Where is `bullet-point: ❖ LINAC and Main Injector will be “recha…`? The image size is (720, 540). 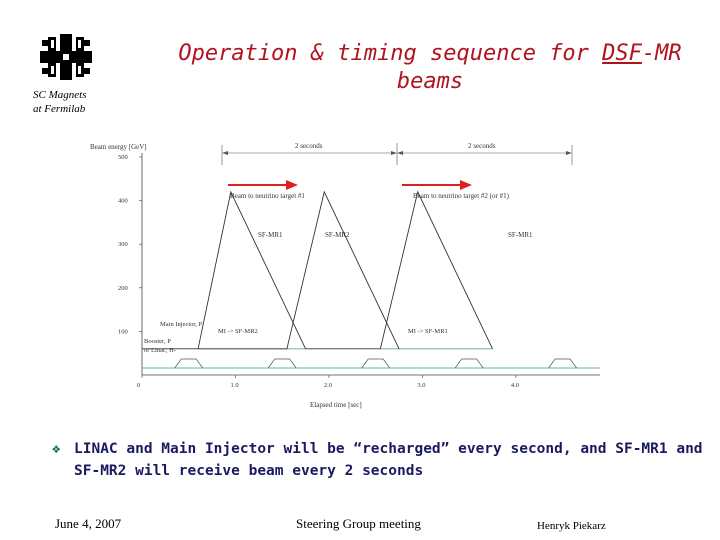
bullet-point: ❖ LINAC and Main Injector will be “recha… is located at coordinates (382, 460).